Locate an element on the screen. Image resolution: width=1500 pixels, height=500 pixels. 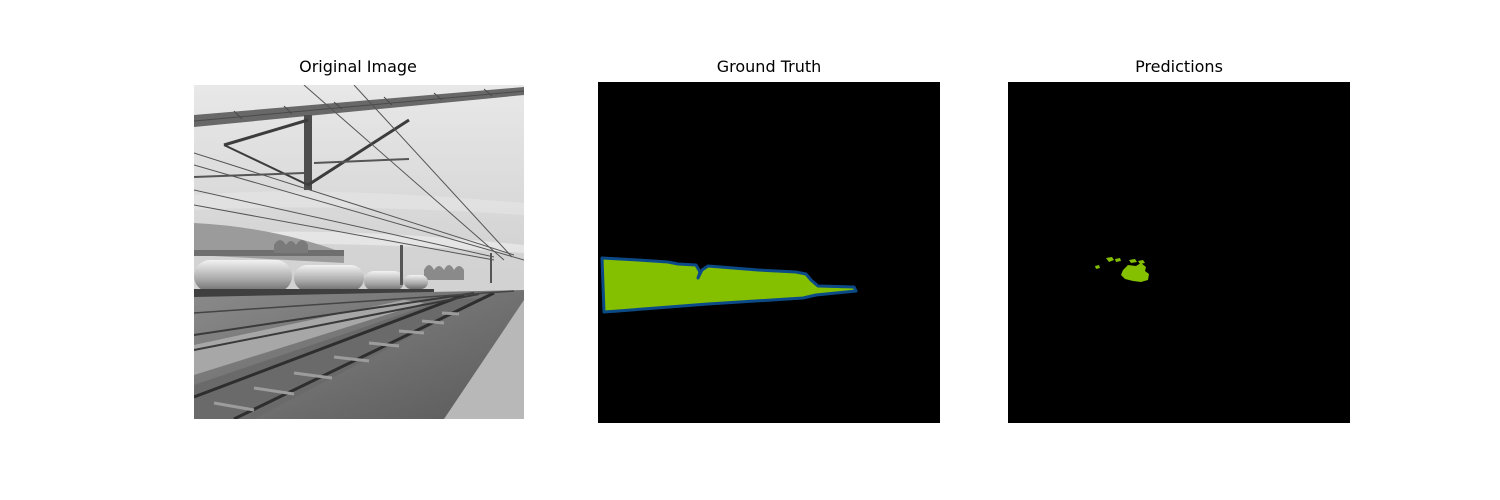
ground-truth-region is located at coordinates (729, 285).